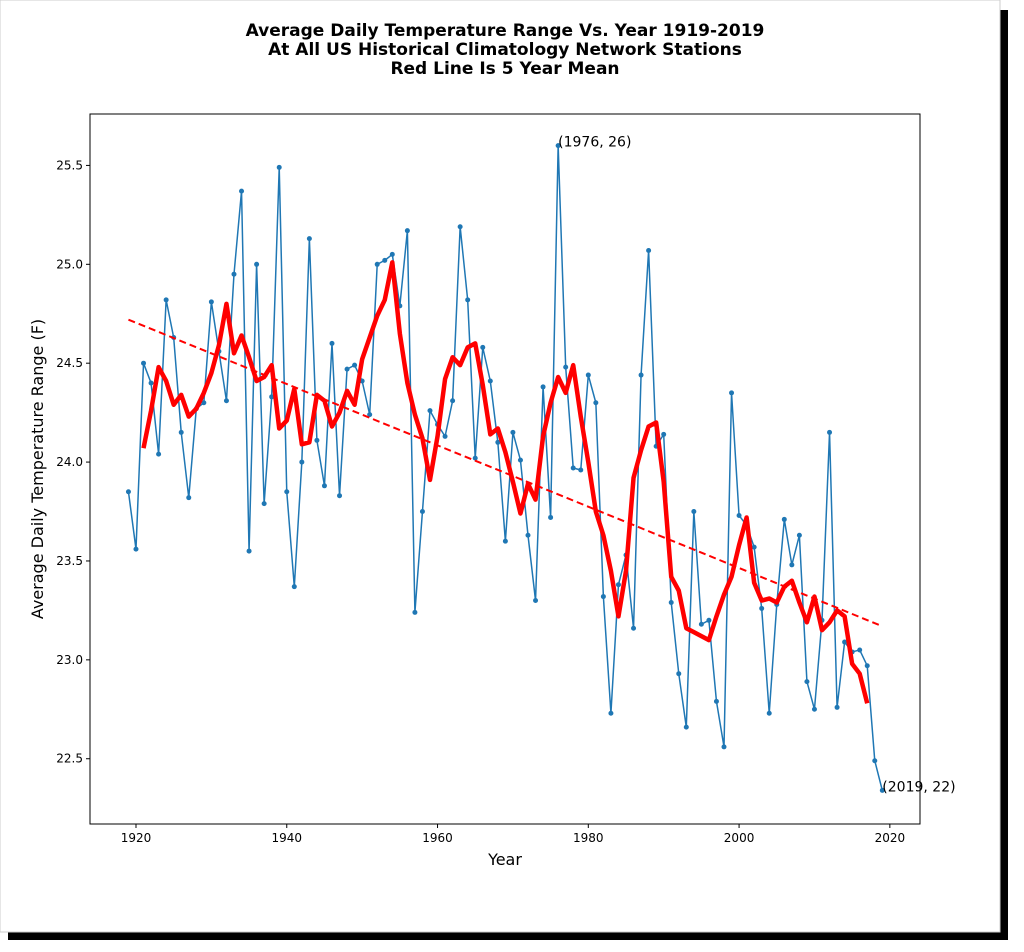  Describe the element at coordinates (890, 838) in the screenshot. I see `x-tick-label: 2020` at that location.